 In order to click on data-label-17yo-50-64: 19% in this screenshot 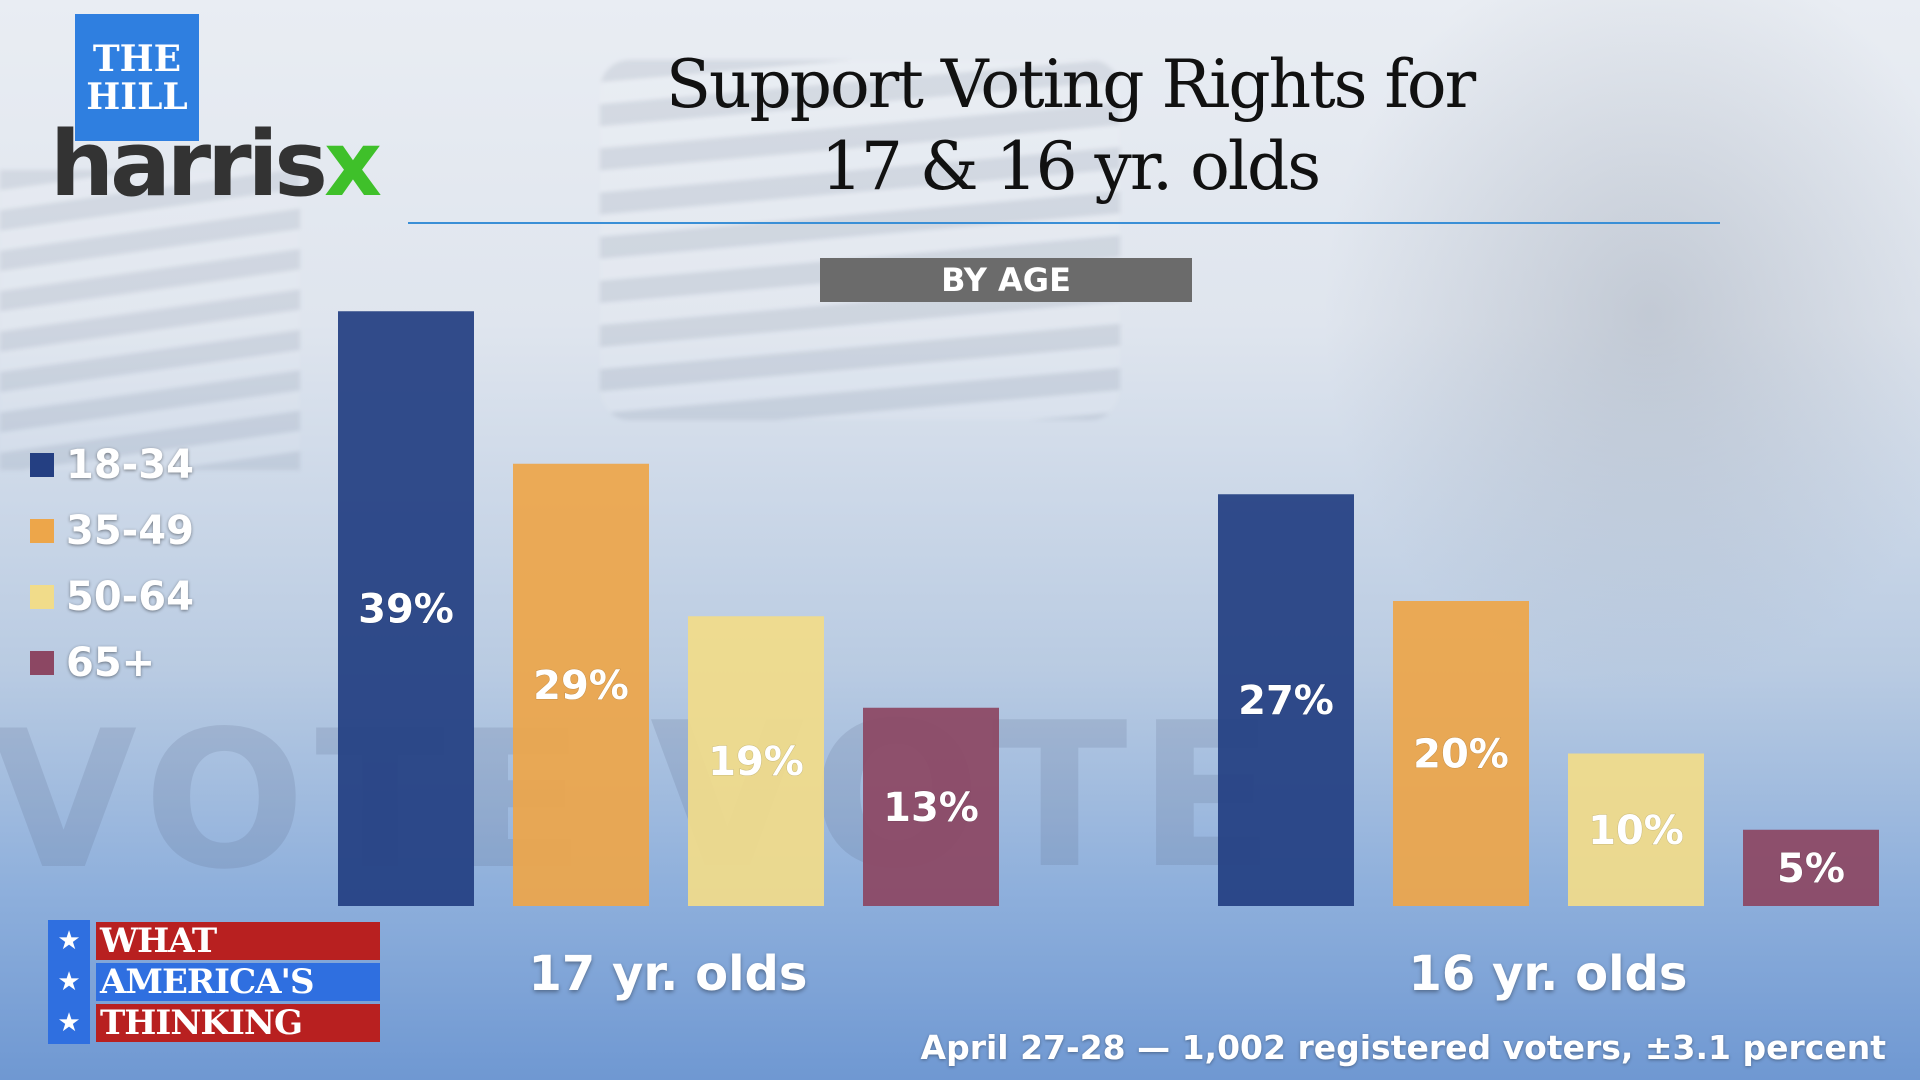, I will do `click(756, 762)`.